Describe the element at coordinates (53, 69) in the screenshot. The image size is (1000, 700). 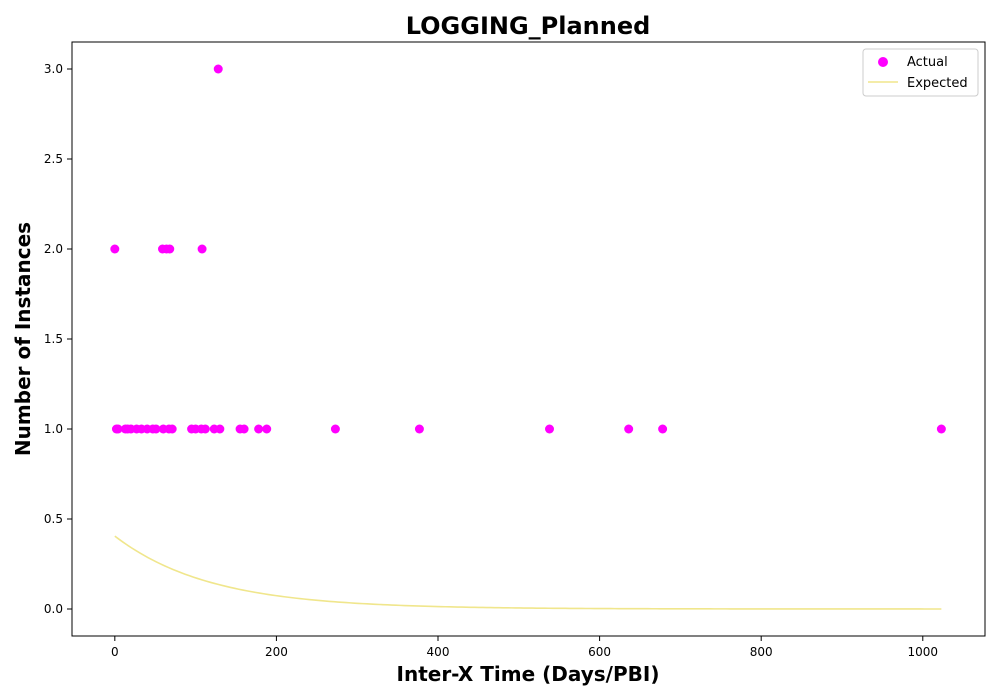
I see `y-tick-label: 3.0` at that location.